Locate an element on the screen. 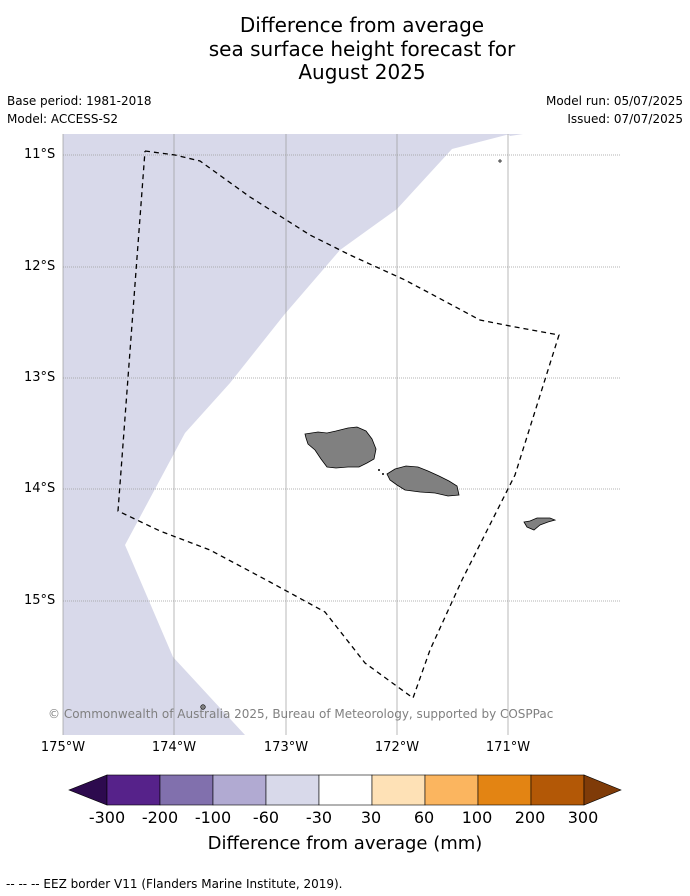 Image resolution: width=690 pixels, height=896 pixels. title-line-2: sea surface height forecast for is located at coordinates (362, 48).